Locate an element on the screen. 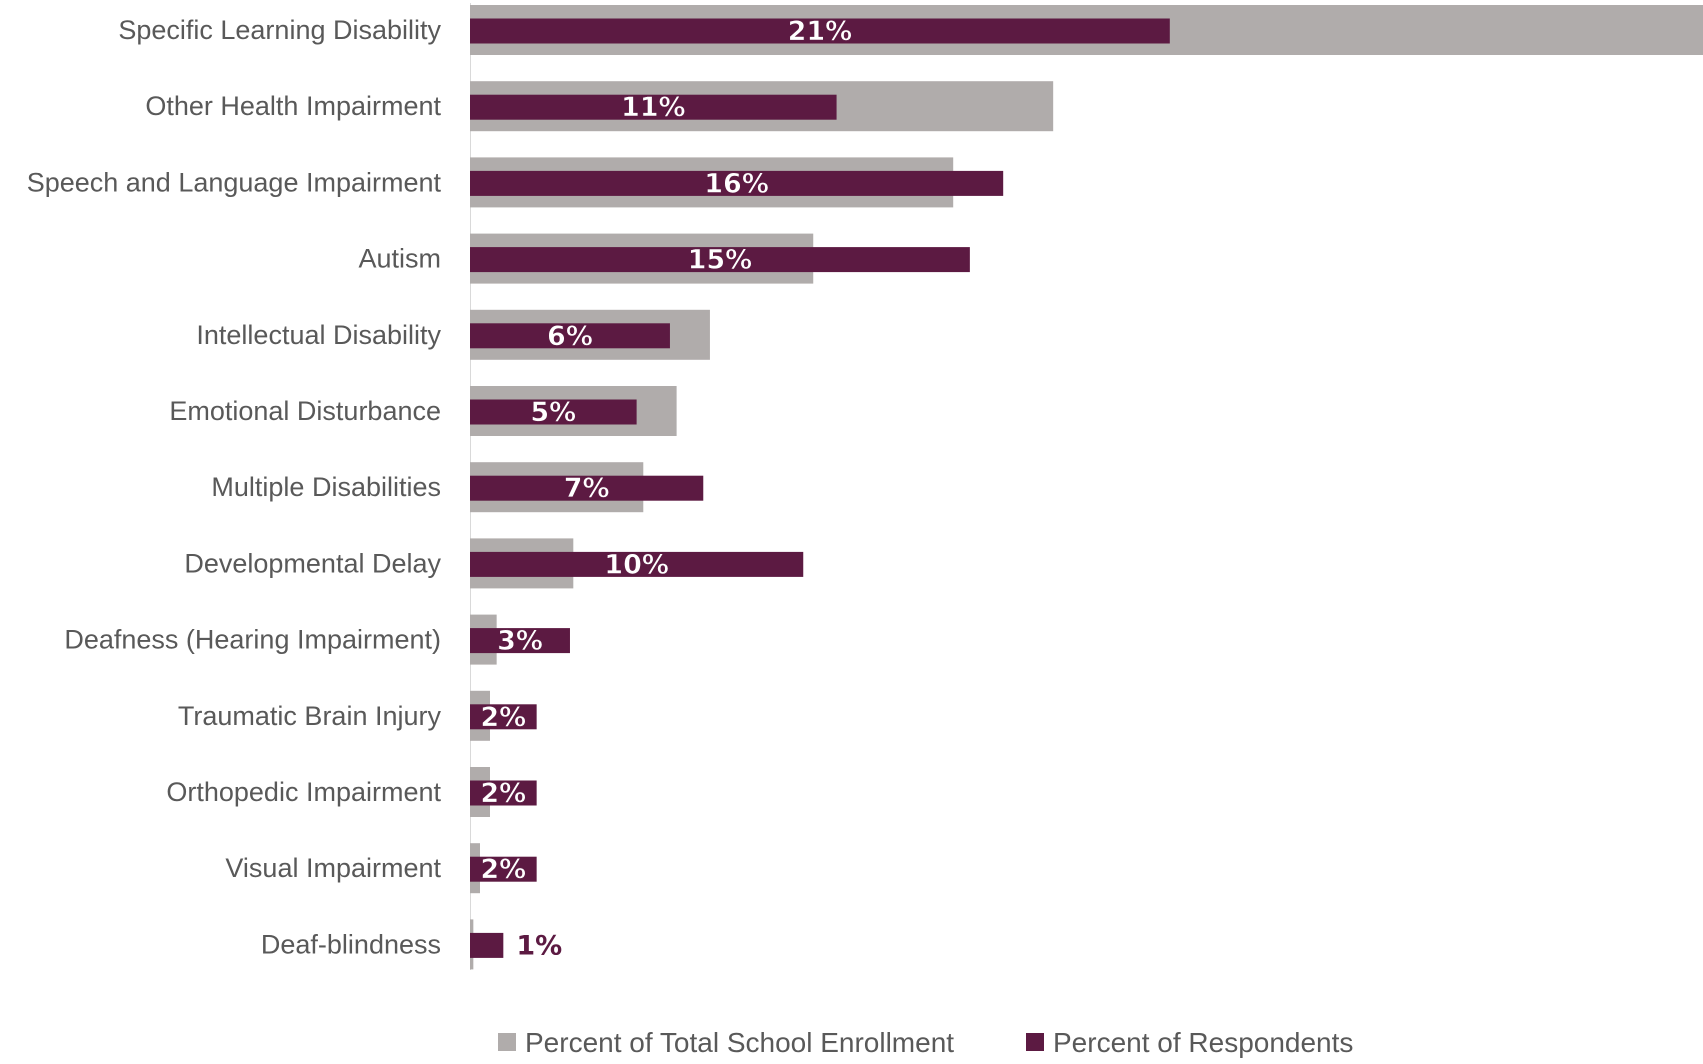 This screenshot has width=1703, height=1064. legend-swatch-respondents is located at coordinates (1035, 1042).